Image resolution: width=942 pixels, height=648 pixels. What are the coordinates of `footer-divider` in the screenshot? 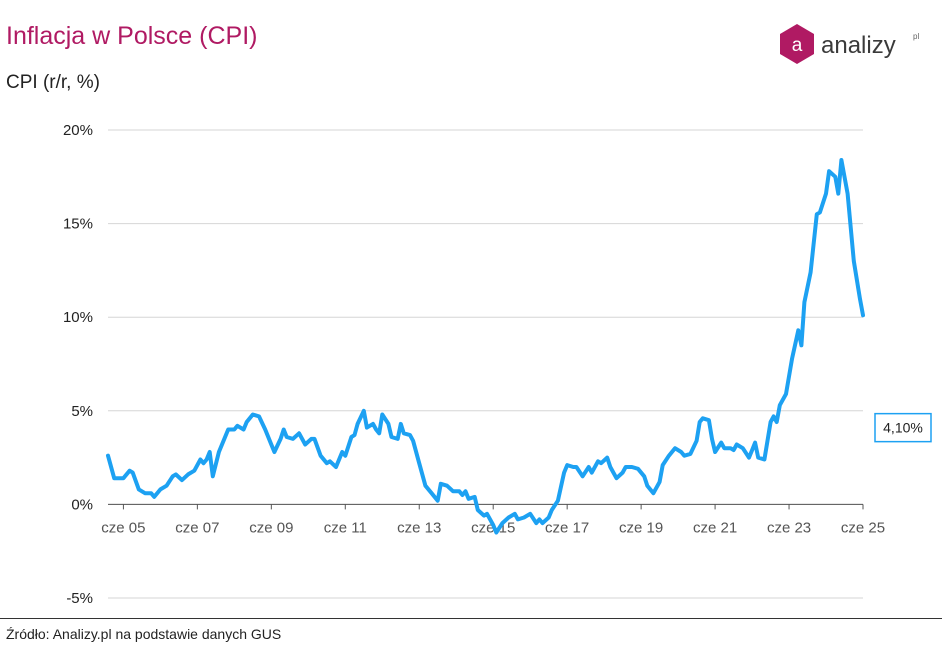 It's located at (471, 618).